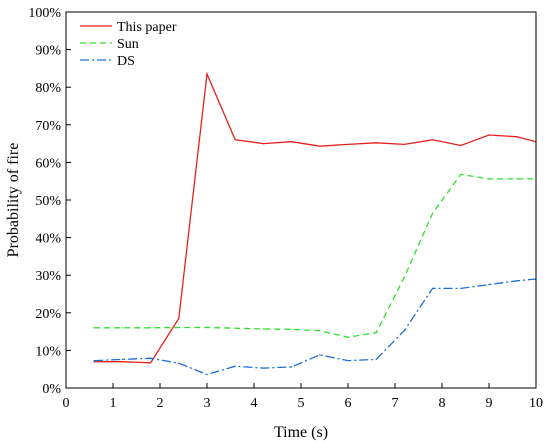 The height and width of the screenshot is (443, 550). I want to click on y-tick-label: 20%, so click(48, 314).